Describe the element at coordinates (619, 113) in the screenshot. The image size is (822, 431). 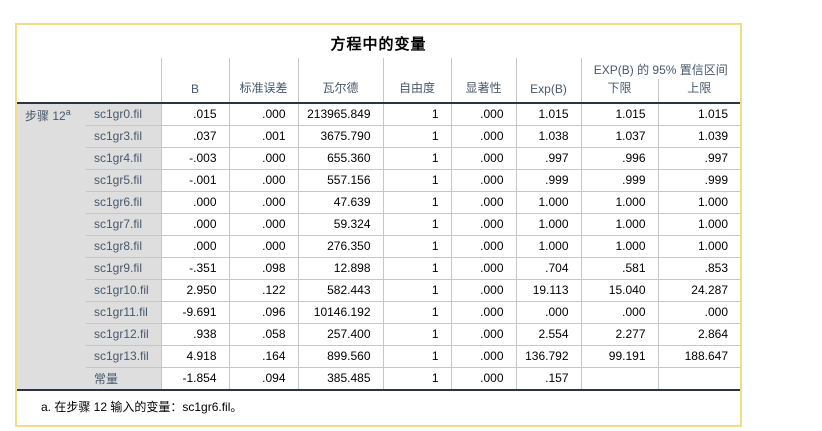
I see `value-cell-lower: 1.015` at that location.